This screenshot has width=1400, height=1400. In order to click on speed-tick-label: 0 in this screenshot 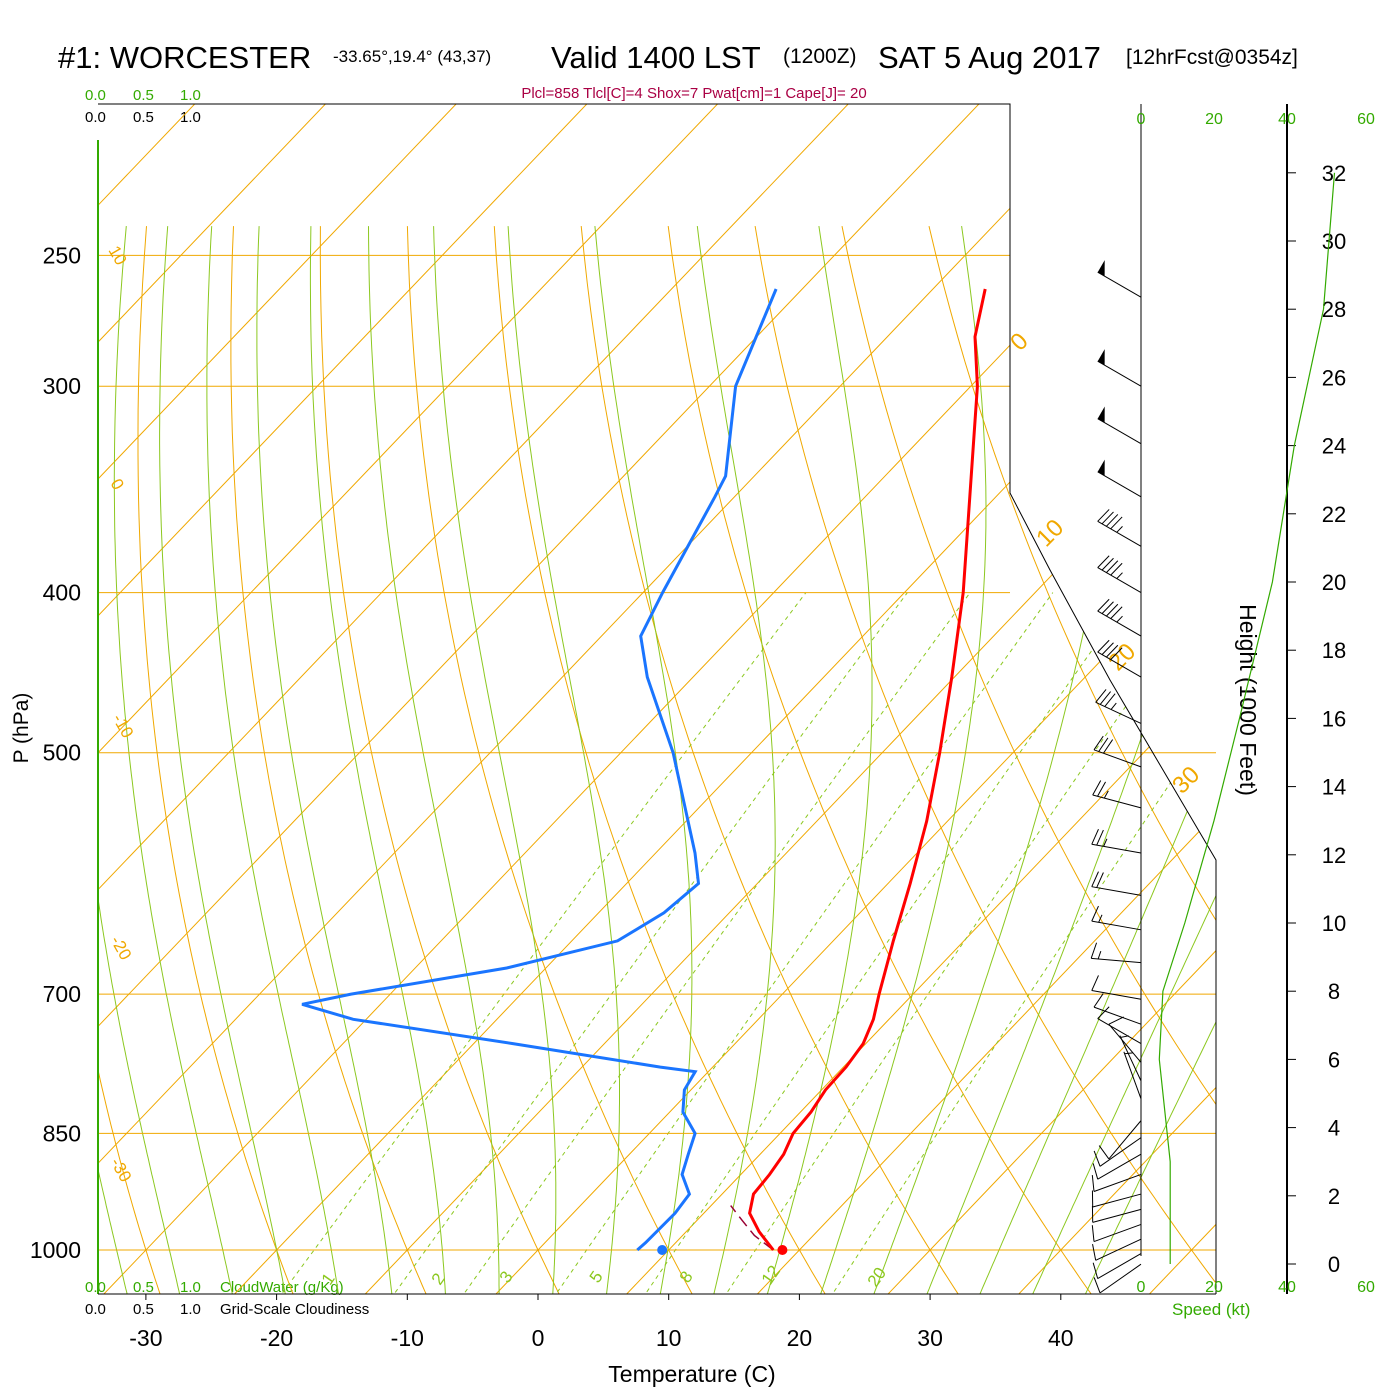, I will do `click(1141, 1287)`.